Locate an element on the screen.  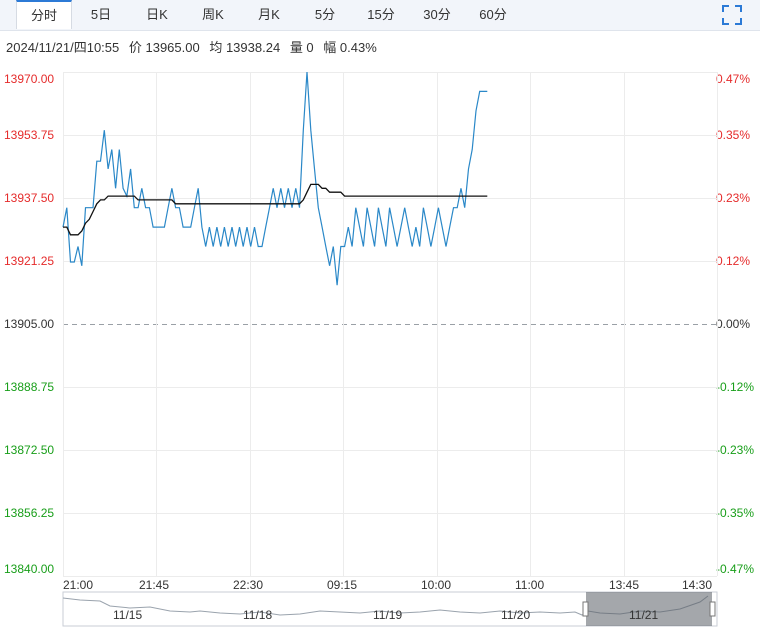
x-label-3: 09:15 is located at coordinates (342, 585).